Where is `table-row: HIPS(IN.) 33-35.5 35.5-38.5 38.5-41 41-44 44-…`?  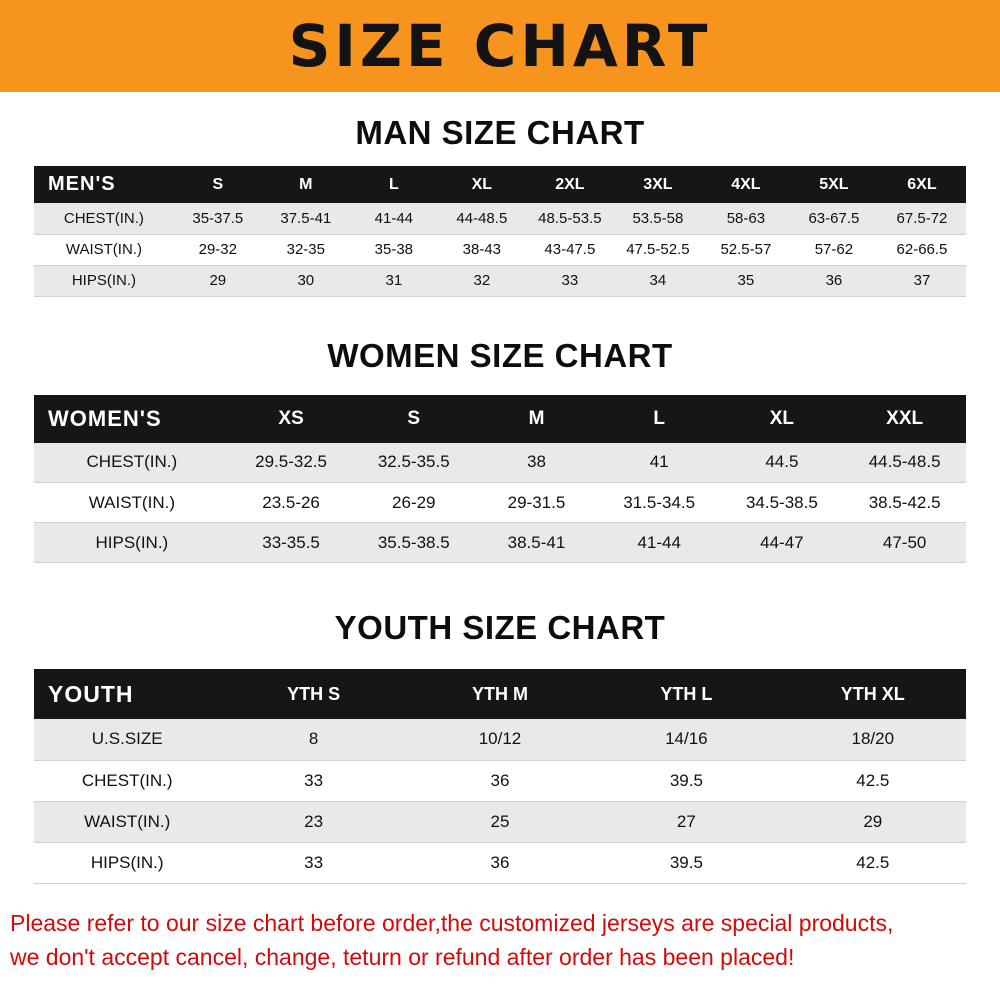
table-row: HIPS(IN.) 33-35.5 35.5-38.5 38.5-41 41-44 44-… is located at coordinates (500, 542).